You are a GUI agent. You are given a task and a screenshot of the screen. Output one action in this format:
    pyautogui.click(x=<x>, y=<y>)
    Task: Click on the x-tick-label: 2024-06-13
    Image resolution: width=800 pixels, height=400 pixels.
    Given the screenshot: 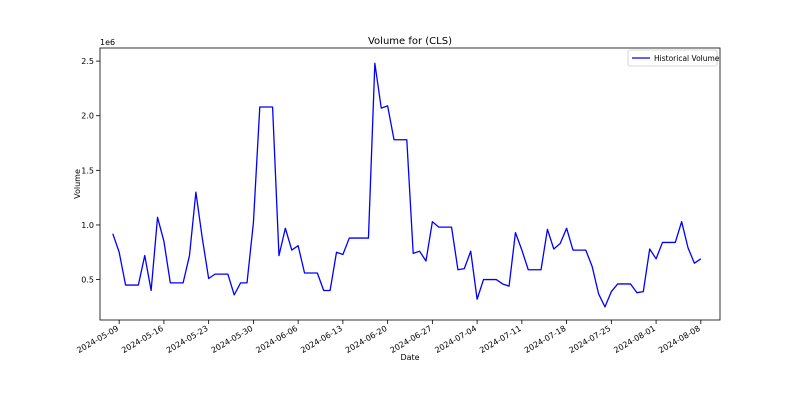 What is the action you would take?
    pyautogui.click(x=321, y=339)
    